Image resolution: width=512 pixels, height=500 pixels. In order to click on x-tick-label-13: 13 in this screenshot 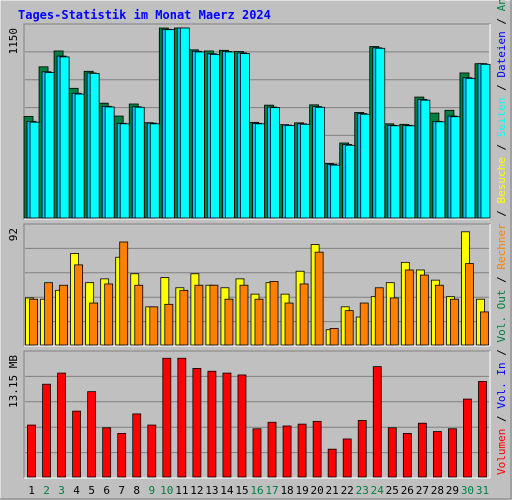, I will do `click(211, 490)`.